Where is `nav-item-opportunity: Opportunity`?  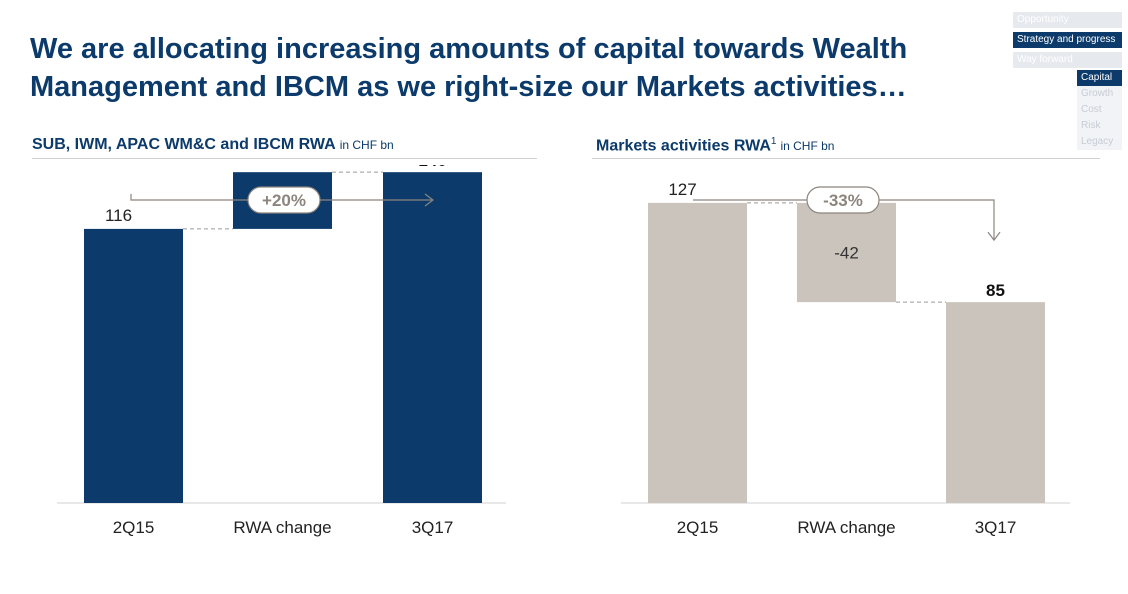 nav-item-opportunity: Opportunity is located at coordinates (1067, 20).